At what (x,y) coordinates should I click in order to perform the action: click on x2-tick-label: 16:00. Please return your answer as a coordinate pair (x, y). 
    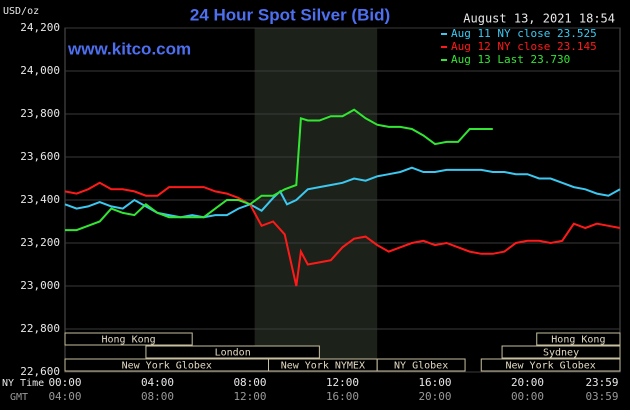
    Looking at the image, I should click on (342, 396).